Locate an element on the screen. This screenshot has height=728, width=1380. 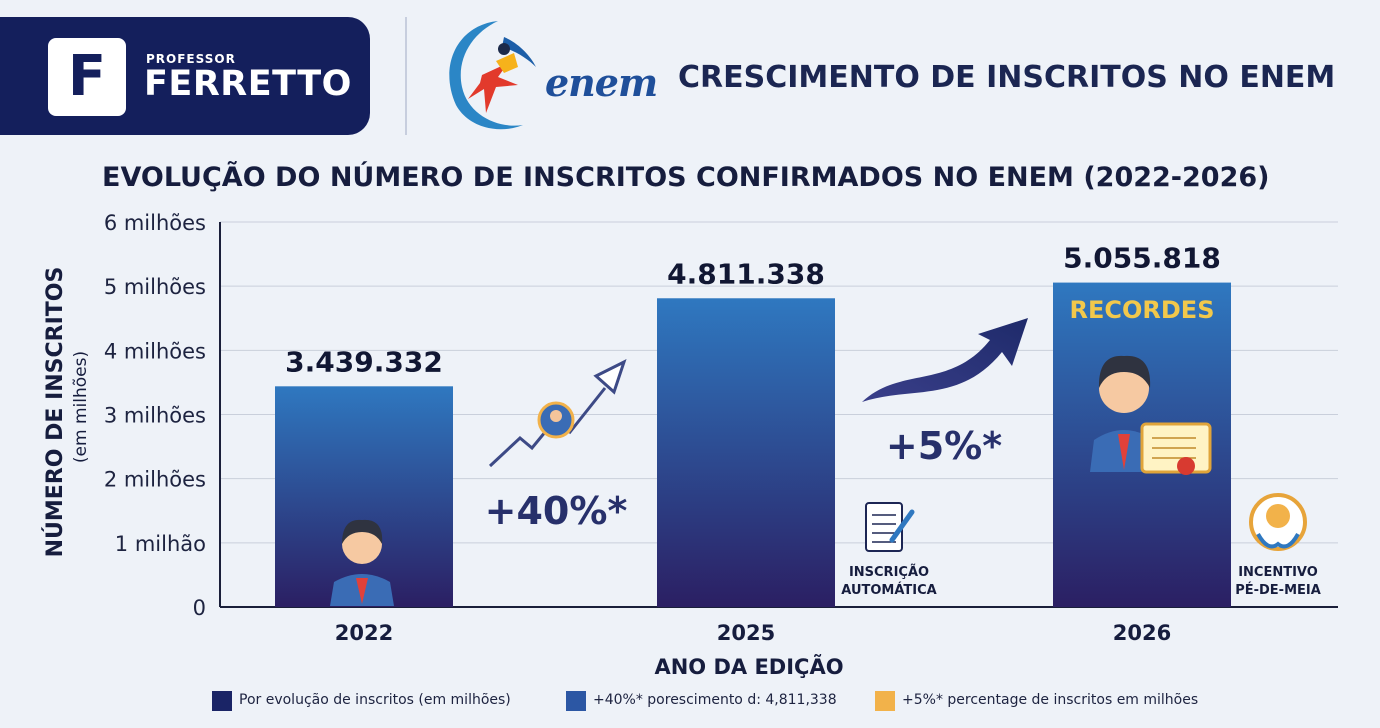
growth-arrowhead-icon is located at coordinates (610, 377).